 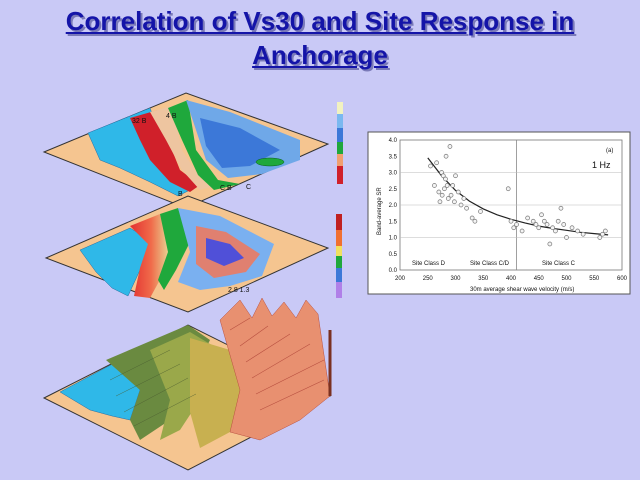 I want to click on region-label: Site Class C/D, so click(x=490, y=264).